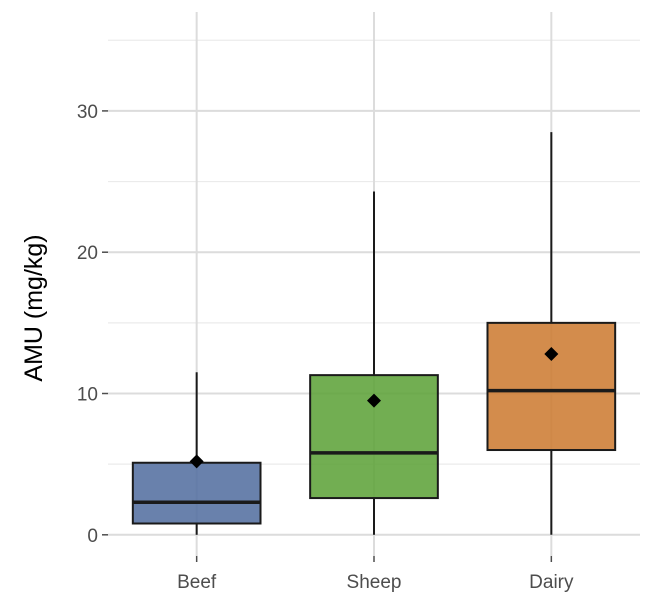 This screenshot has width=648, height=598. Describe the element at coordinates (87, 395) in the screenshot. I see `y-tick-label: 10` at that location.